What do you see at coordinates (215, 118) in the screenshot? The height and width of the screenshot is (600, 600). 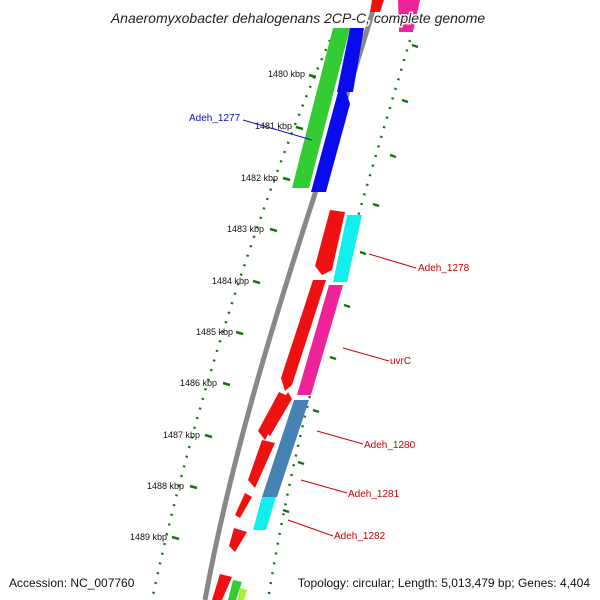 I see `gene-label-adeh-1277: Adeh_1277` at bounding box center [215, 118].